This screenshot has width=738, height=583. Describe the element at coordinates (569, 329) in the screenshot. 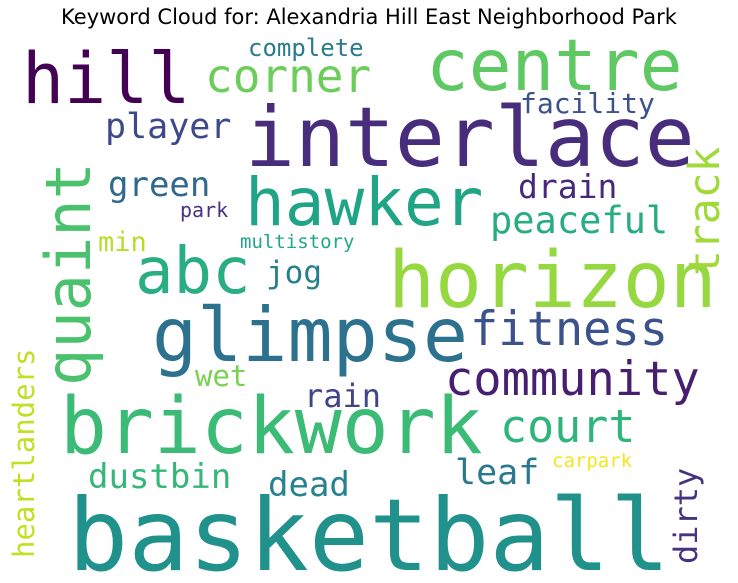

I see `word-fitness: fitness` at that location.